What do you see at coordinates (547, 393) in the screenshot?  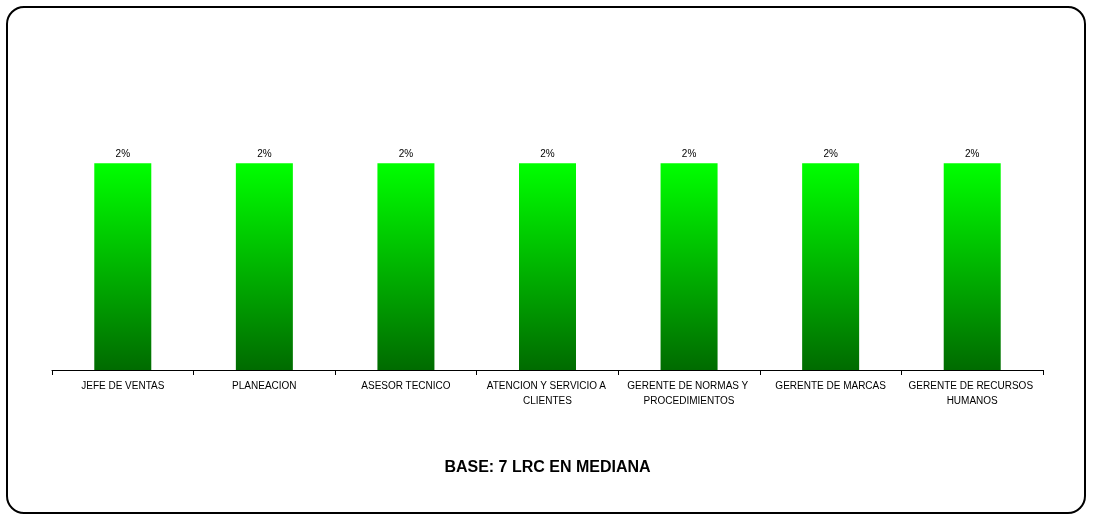 I see `x-tick-label: ATENCION Y SERVICIO A CLIENTES` at bounding box center [547, 393].